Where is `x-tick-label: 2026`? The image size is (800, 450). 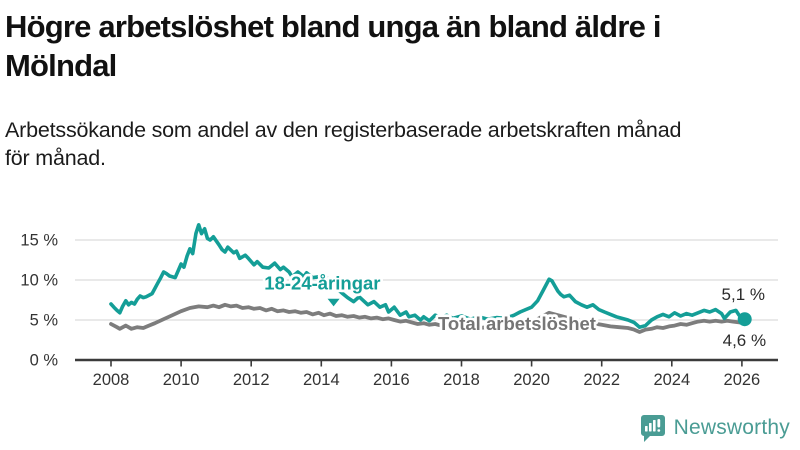
x-tick-label: 2026 is located at coordinates (742, 380).